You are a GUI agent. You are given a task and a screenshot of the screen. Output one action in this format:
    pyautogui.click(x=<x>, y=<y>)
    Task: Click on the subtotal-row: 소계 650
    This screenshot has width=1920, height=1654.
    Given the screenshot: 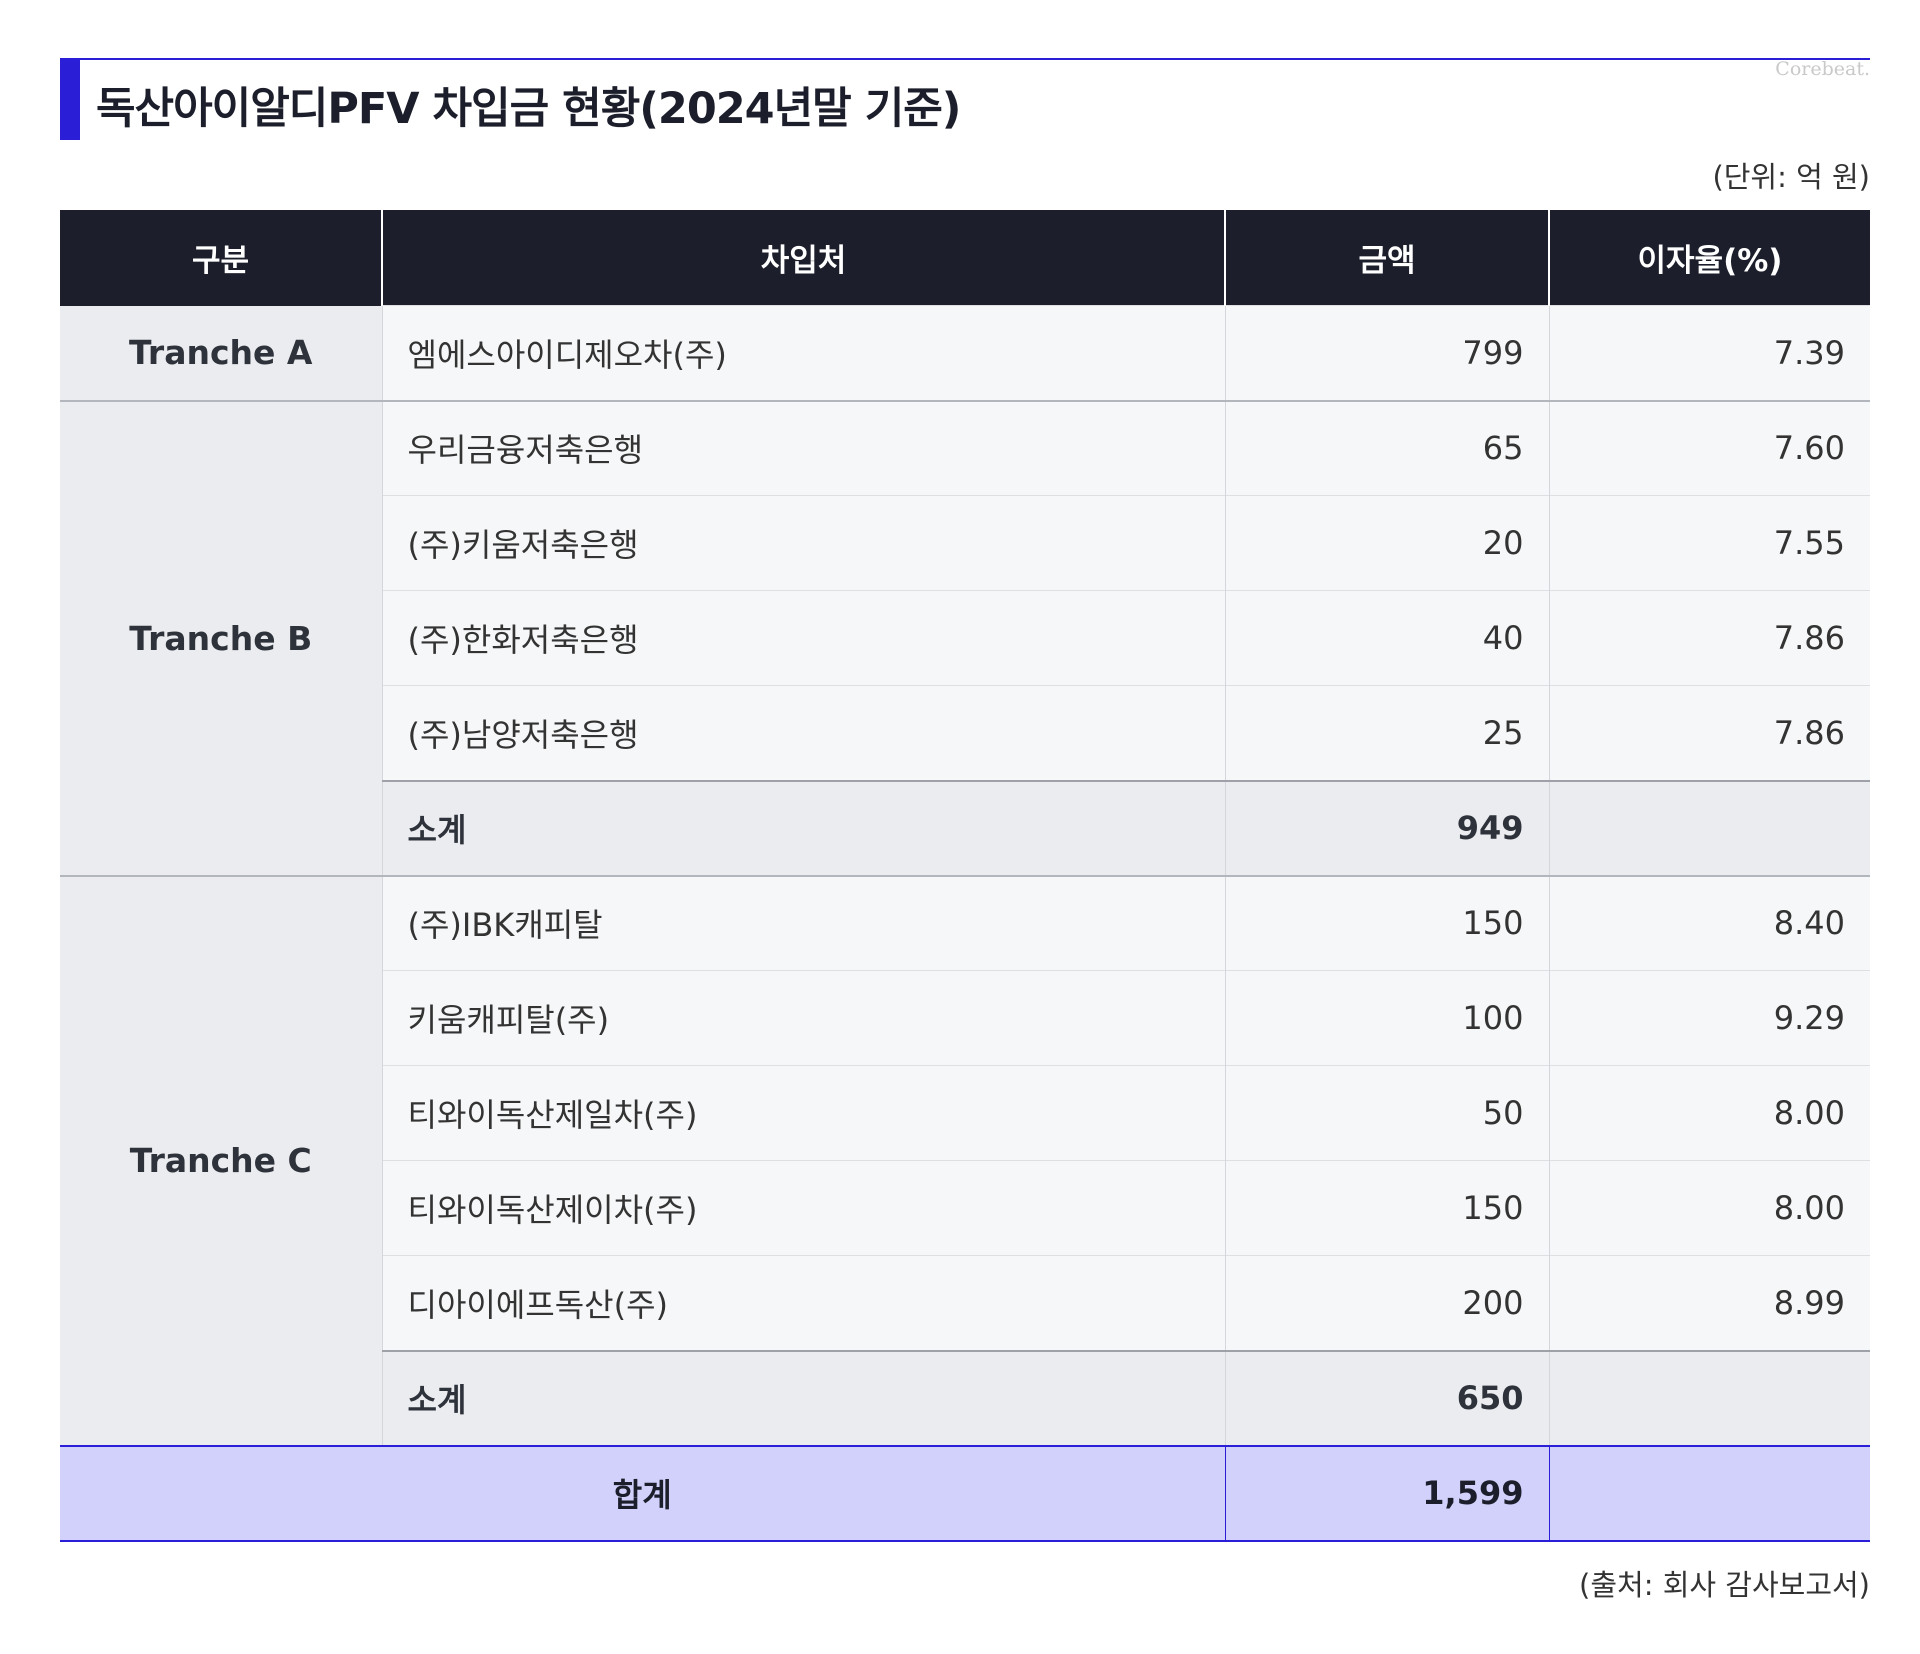 What is the action you would take?
    pyautogui.click(x=965, y=1397)
    